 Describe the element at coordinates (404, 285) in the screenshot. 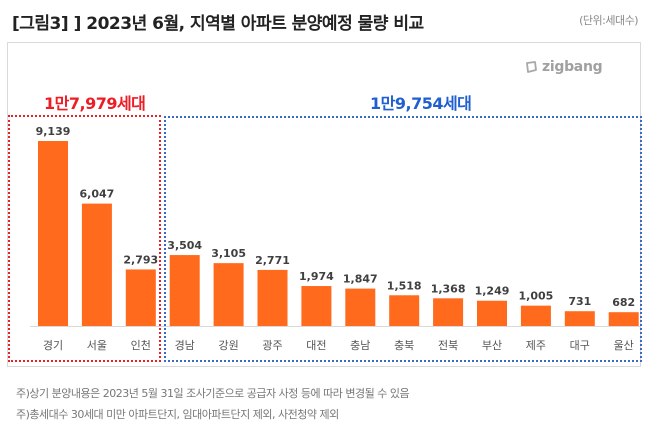

I see `data-label: 1,518` at that location.